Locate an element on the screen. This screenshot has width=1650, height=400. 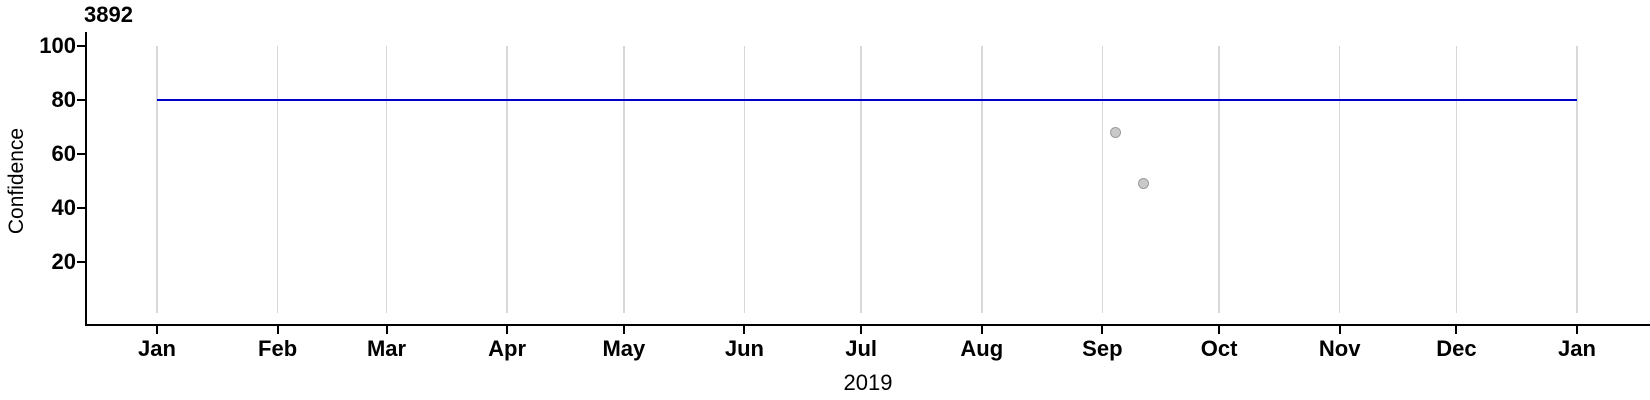
month-gridline-jun is located at coordinates (744, 179).